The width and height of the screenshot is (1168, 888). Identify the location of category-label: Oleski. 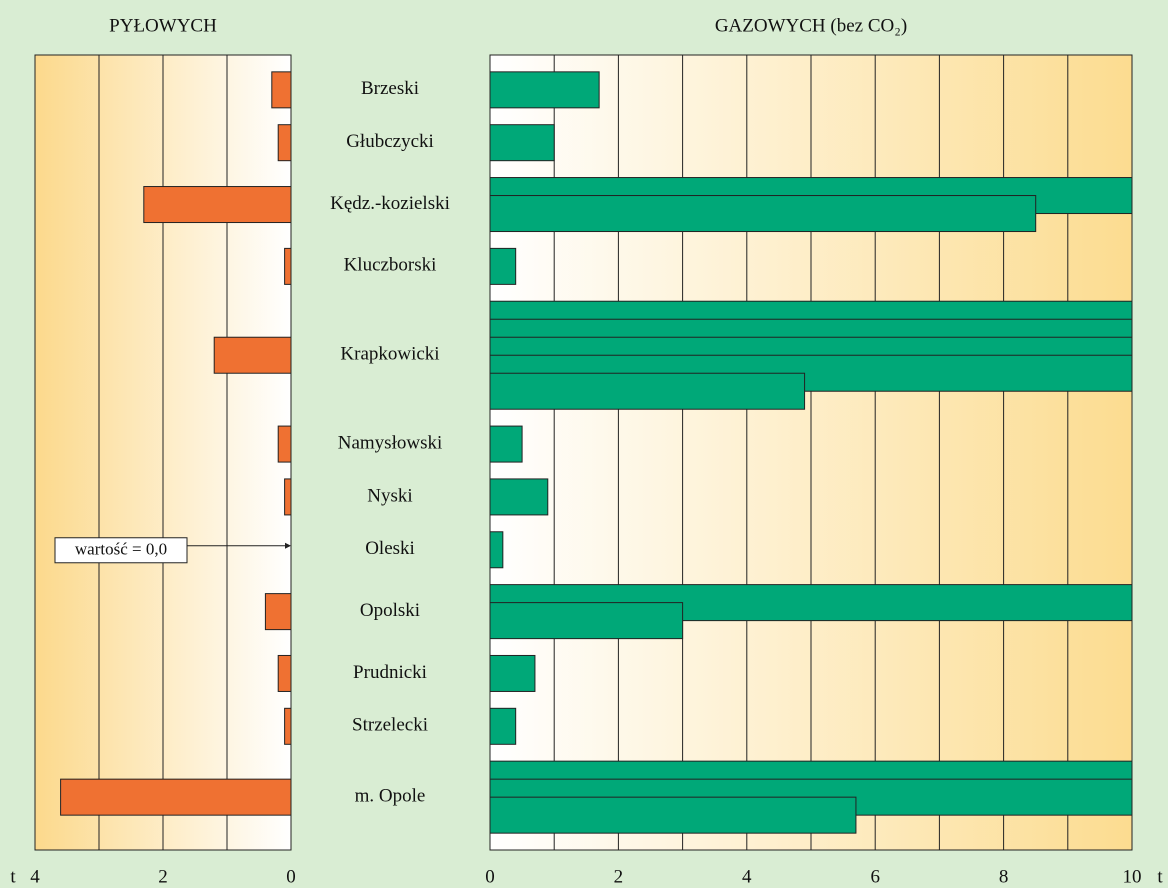
(390, 548).